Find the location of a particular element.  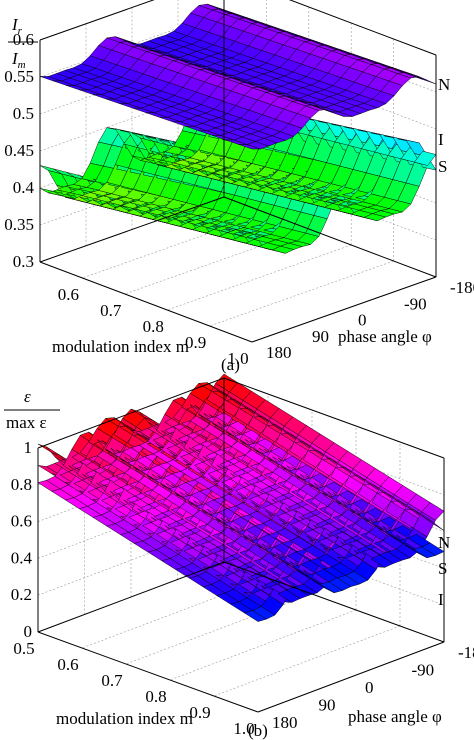

panel-a-zlabel-den: Im is located at coordinates (18, 60).